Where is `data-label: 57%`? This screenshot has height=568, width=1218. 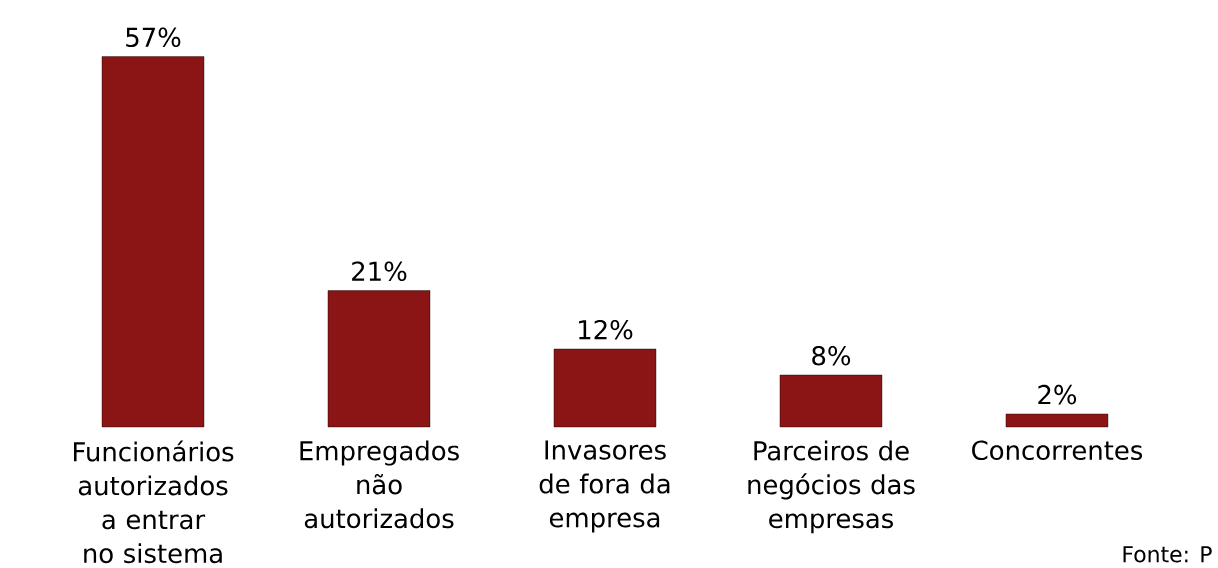
data-label: 57% is located at coordinates (153, 37).